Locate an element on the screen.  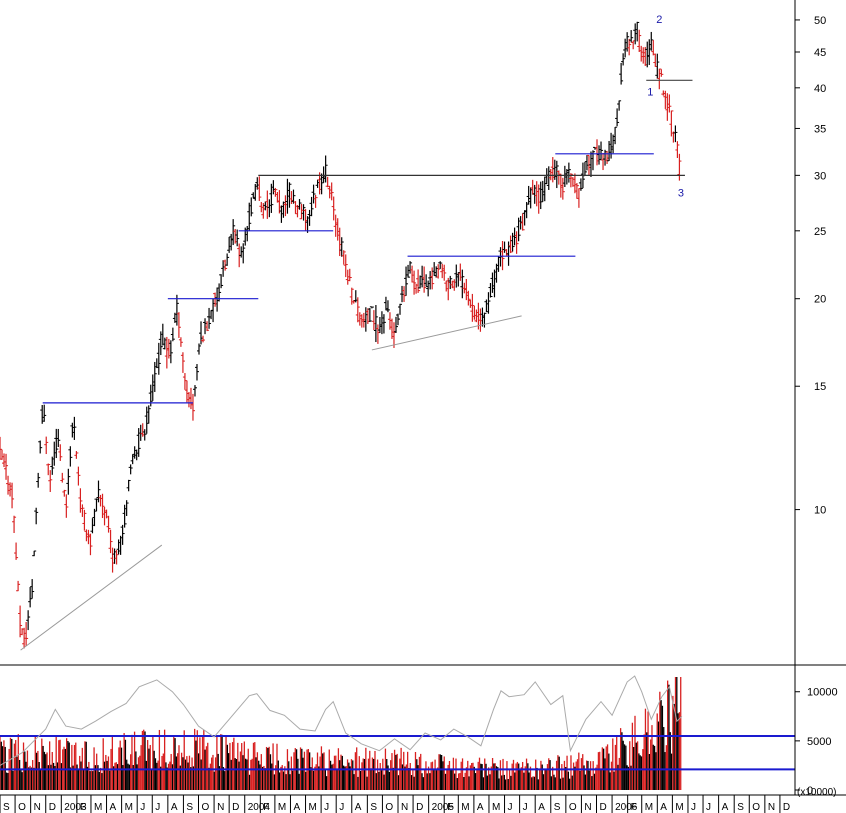
month-label: J is located at coordinates (510, 807).